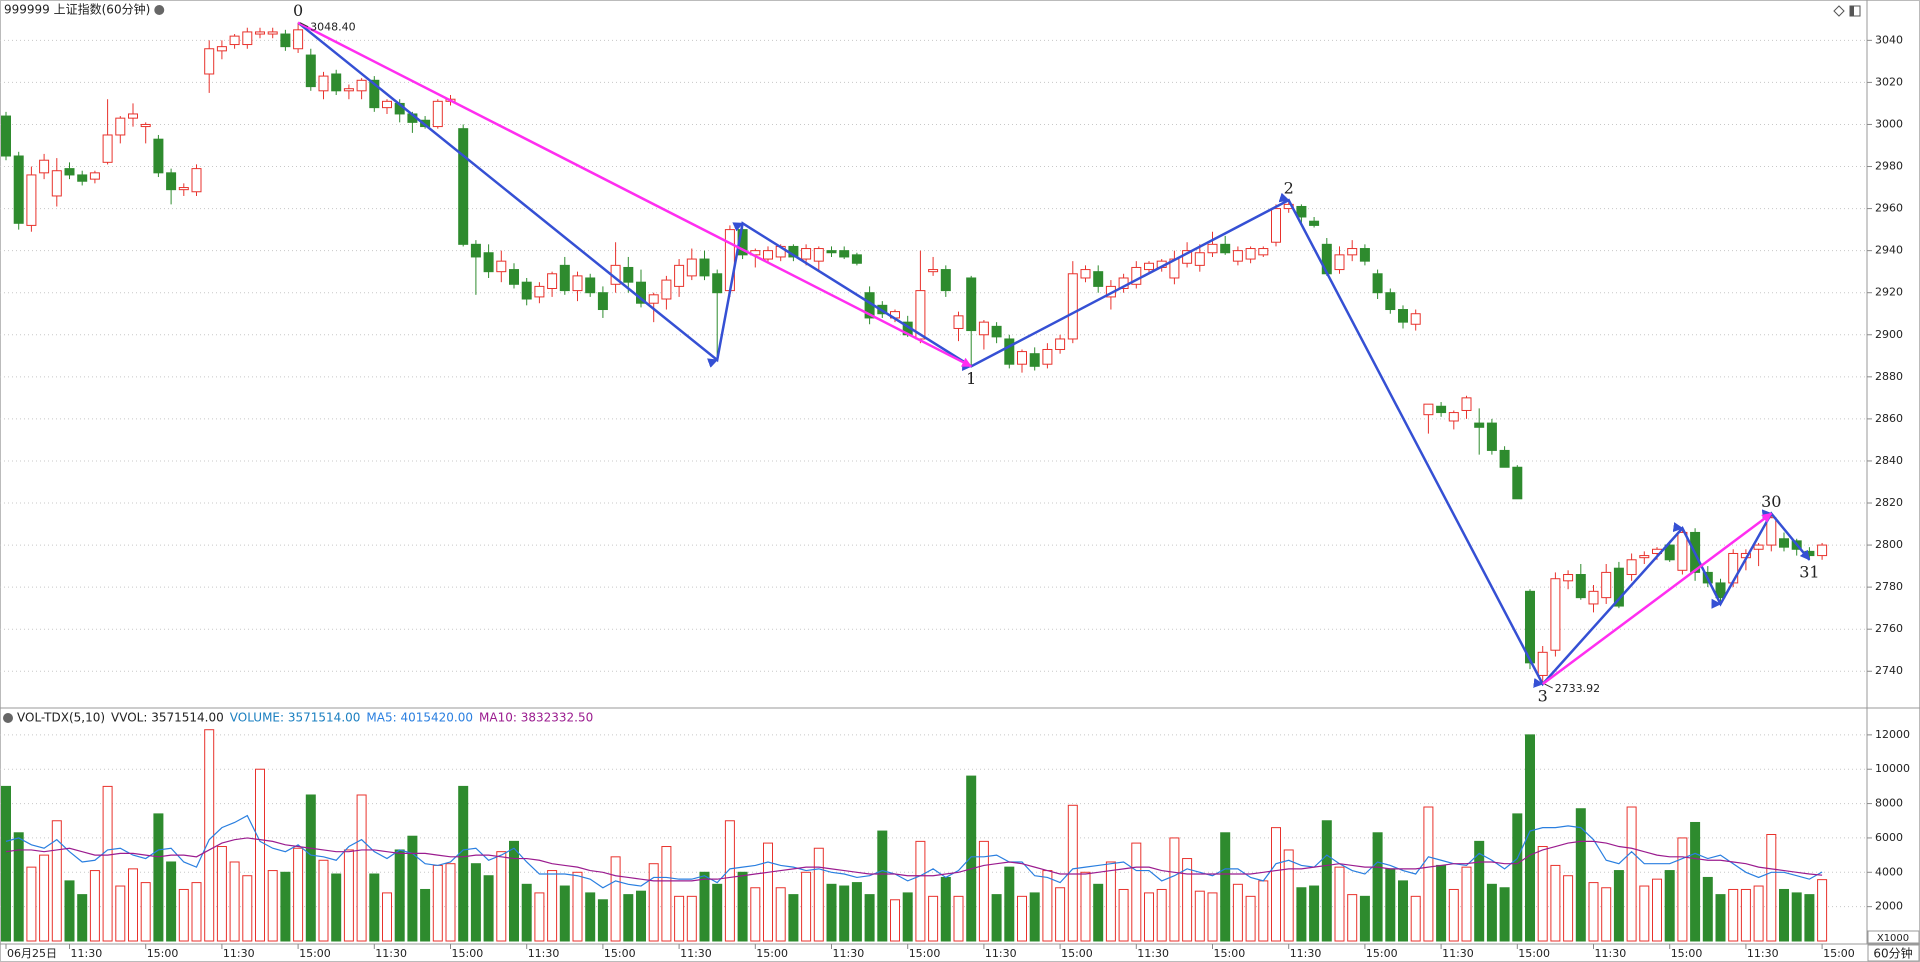 This screenshot has height=962, width=1920. What do you see at coordinates (1847, 11) in the screenshot?
I see `toolbar-icons` at bounding box center [1847, 11].